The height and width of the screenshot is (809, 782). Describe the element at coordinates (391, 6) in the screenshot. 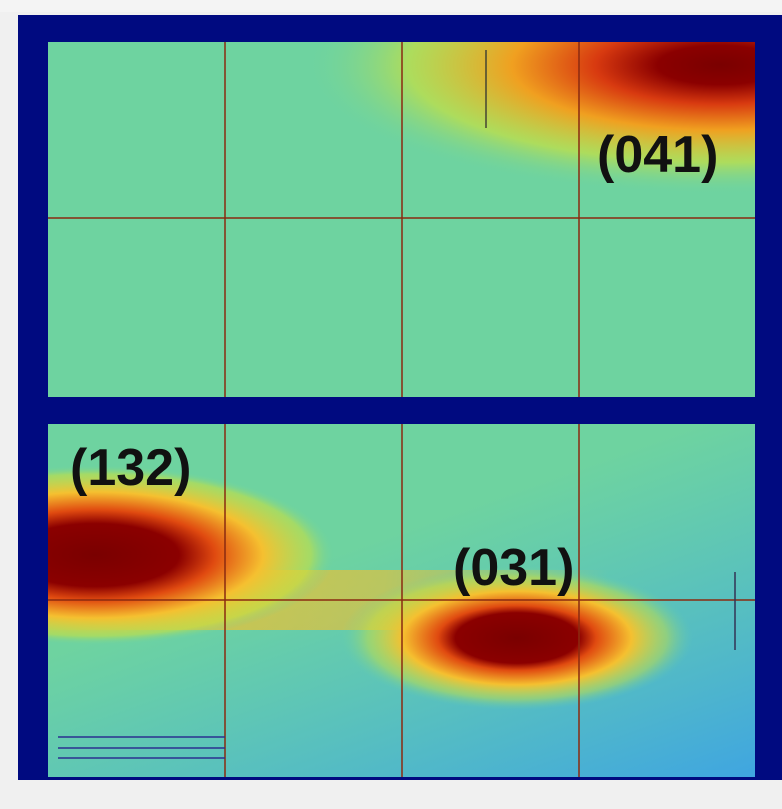

I see `top-bar` at that location.